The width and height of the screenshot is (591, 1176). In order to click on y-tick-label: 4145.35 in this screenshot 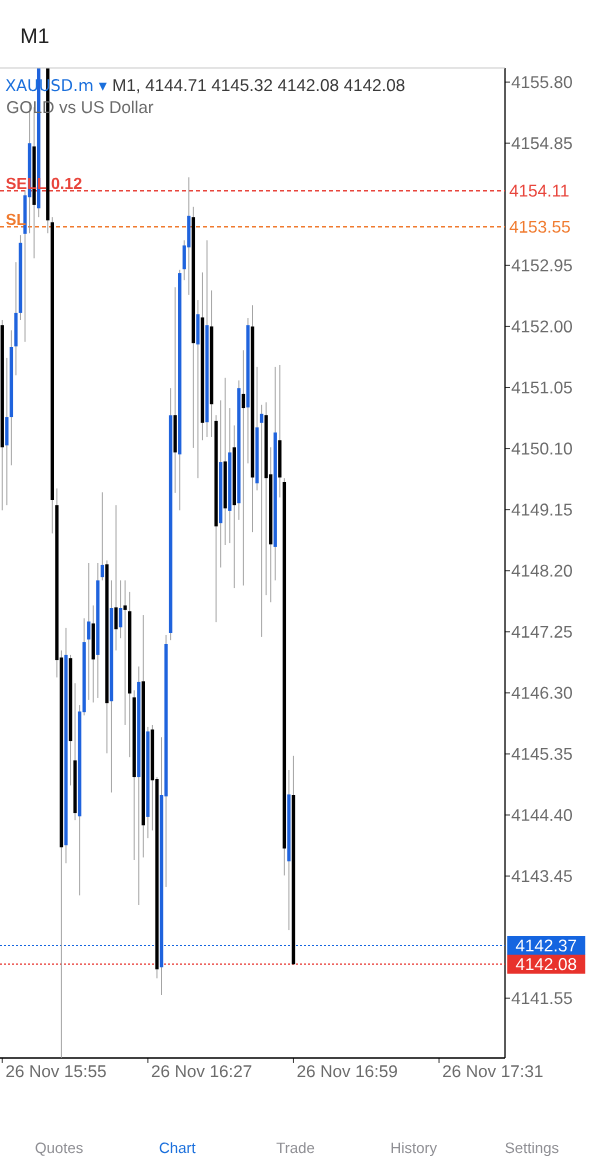, I will do `click(541, 753)`.